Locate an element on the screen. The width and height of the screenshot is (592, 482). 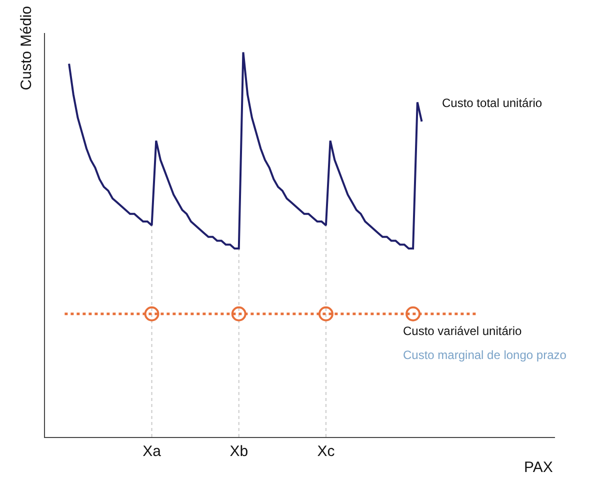
x-tick-label: Xa is located at coordinates (152, 451).